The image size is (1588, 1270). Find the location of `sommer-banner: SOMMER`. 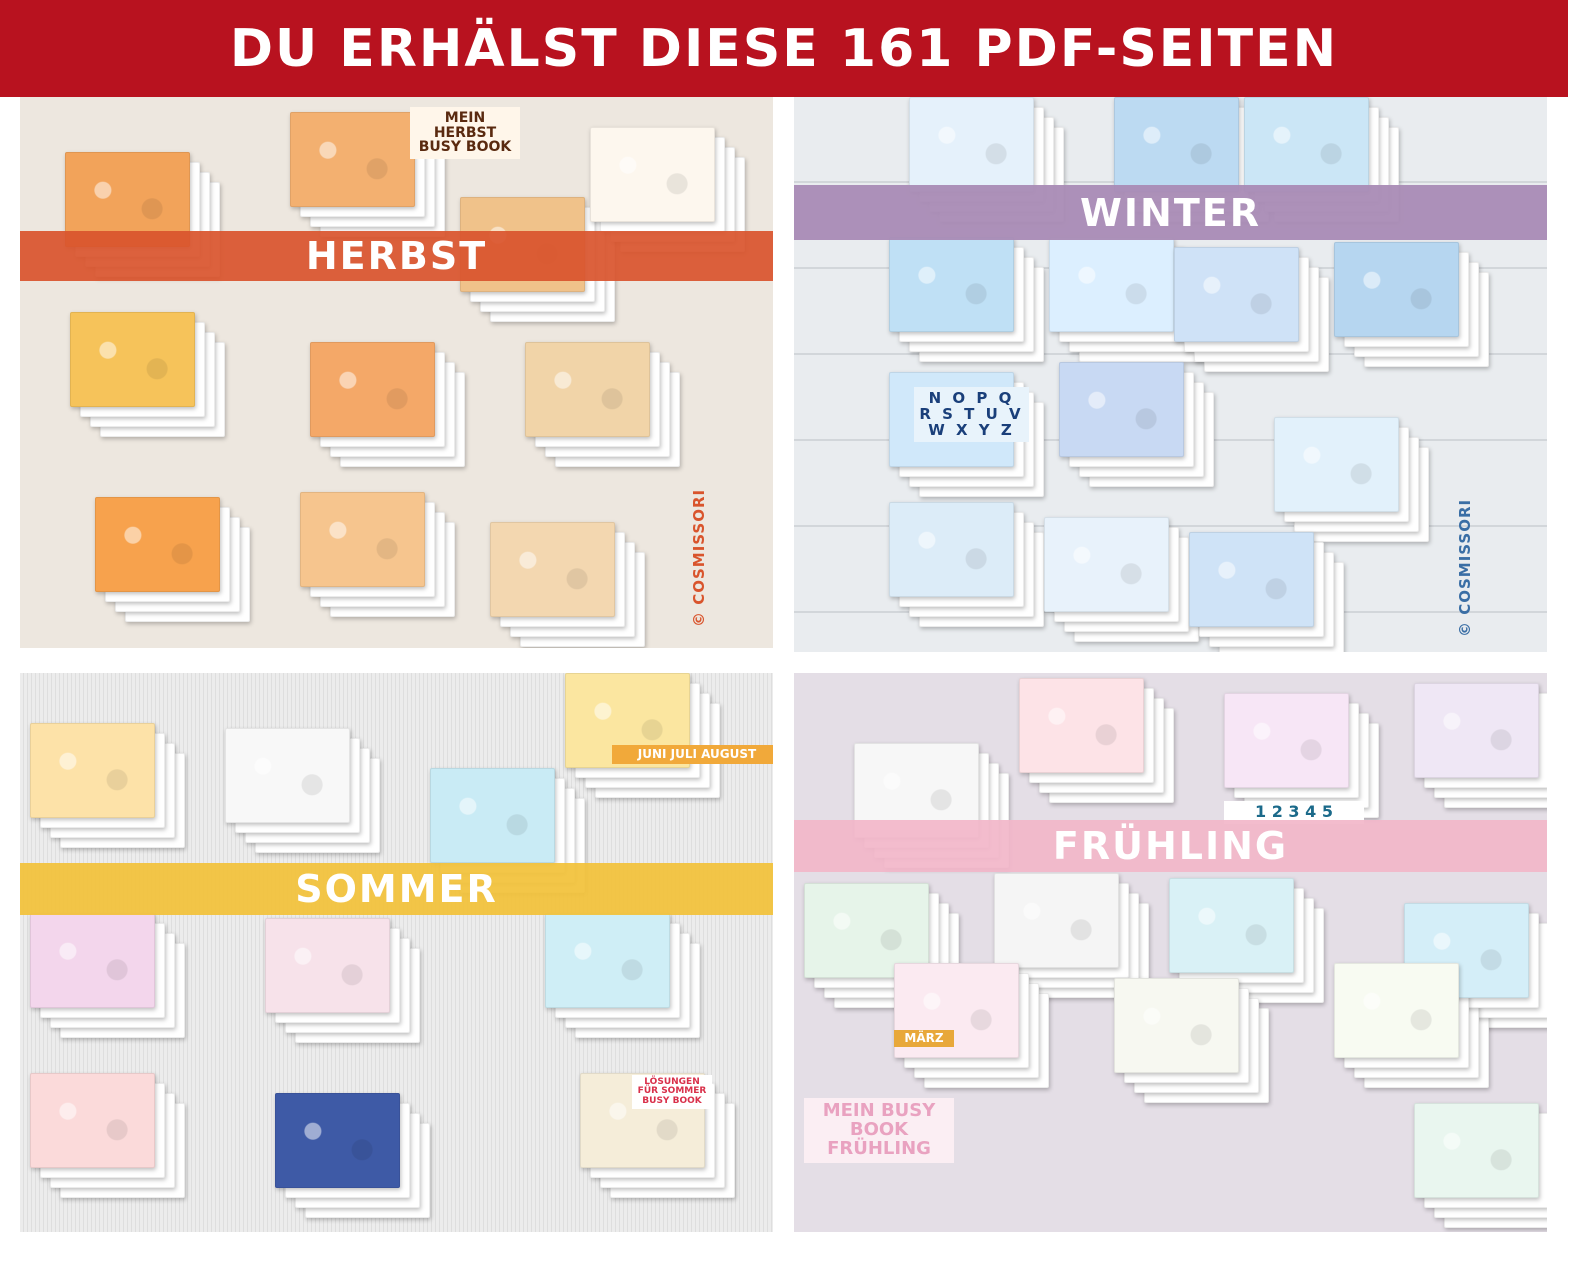

sommer-banner: SOMMER is located at coordinates (396, 889).